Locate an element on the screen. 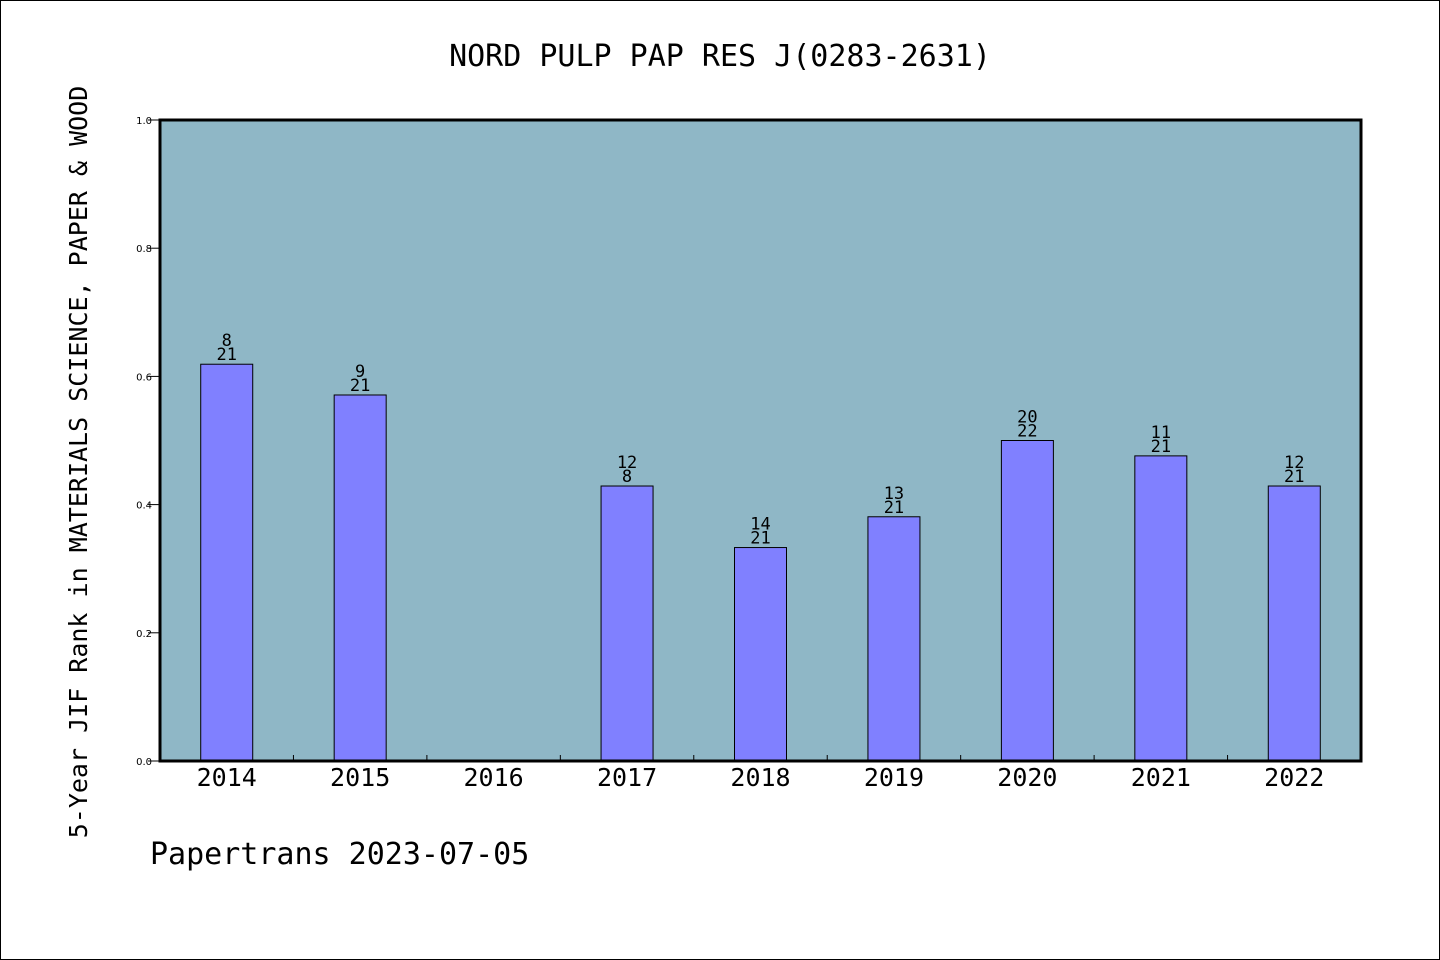  bar-total-label-2020: 22 is located at coordinates (1027, 432).